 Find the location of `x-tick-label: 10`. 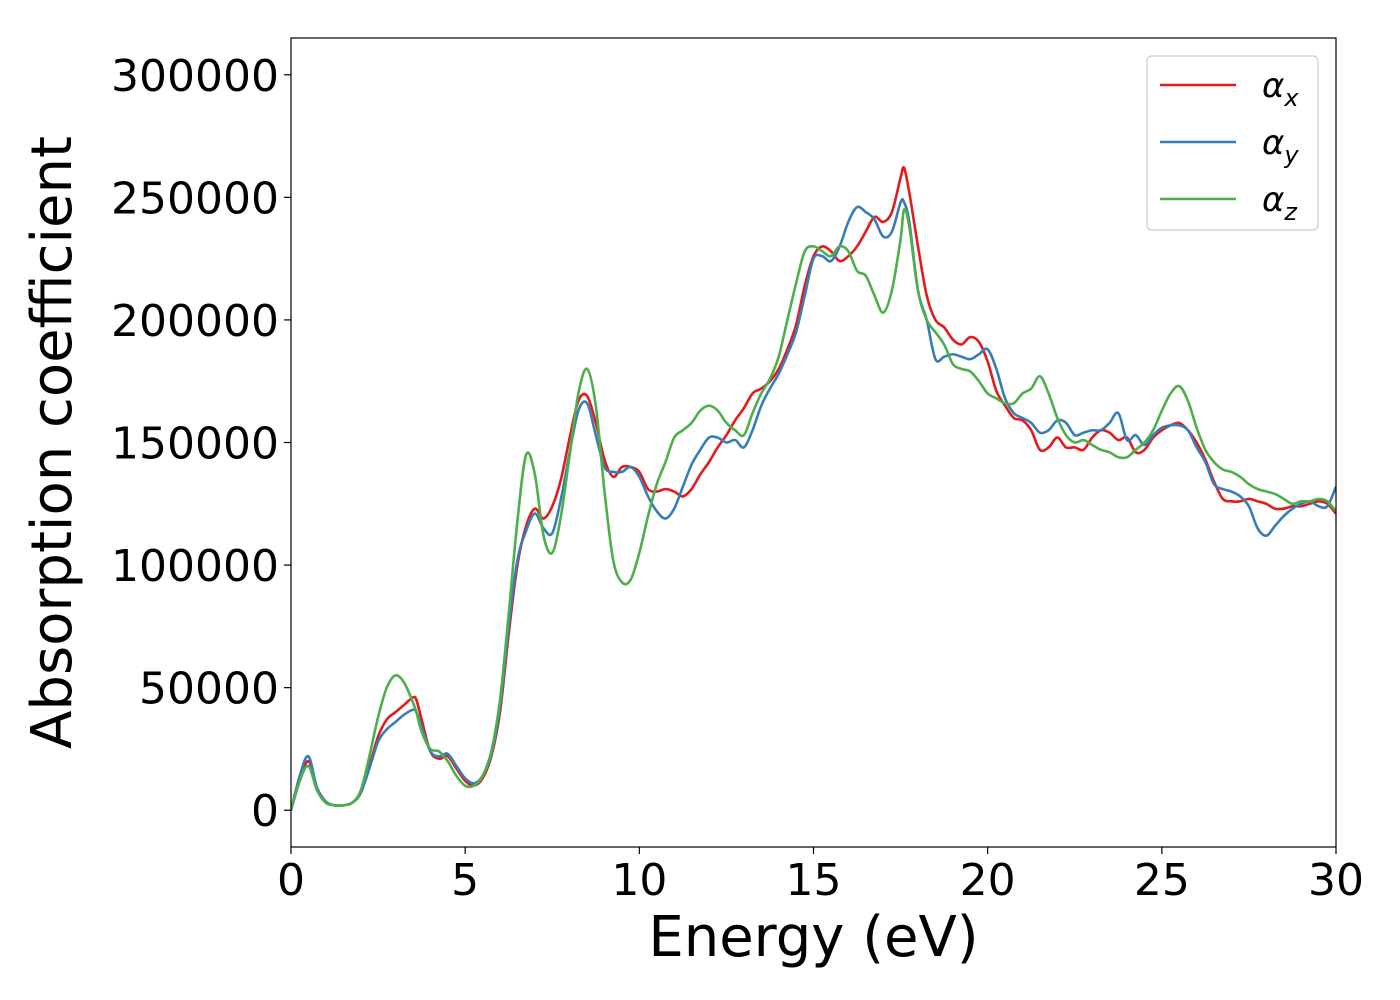

x-tick-label: 10 is located at coordinates (639, 880).